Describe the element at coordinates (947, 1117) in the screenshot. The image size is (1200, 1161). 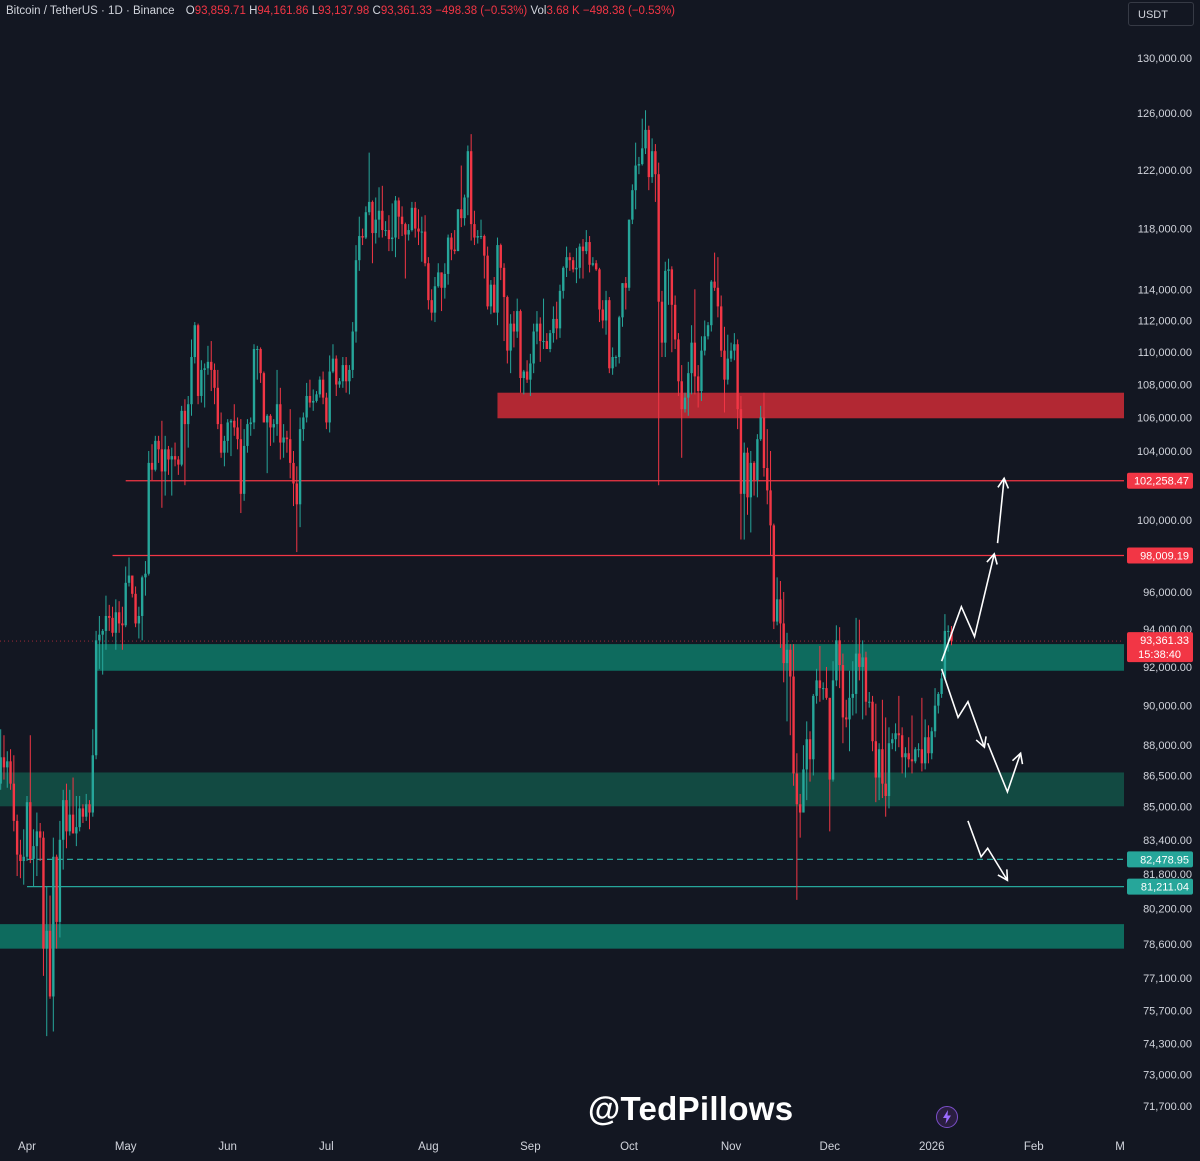
I see `lightning-icon` at that location.